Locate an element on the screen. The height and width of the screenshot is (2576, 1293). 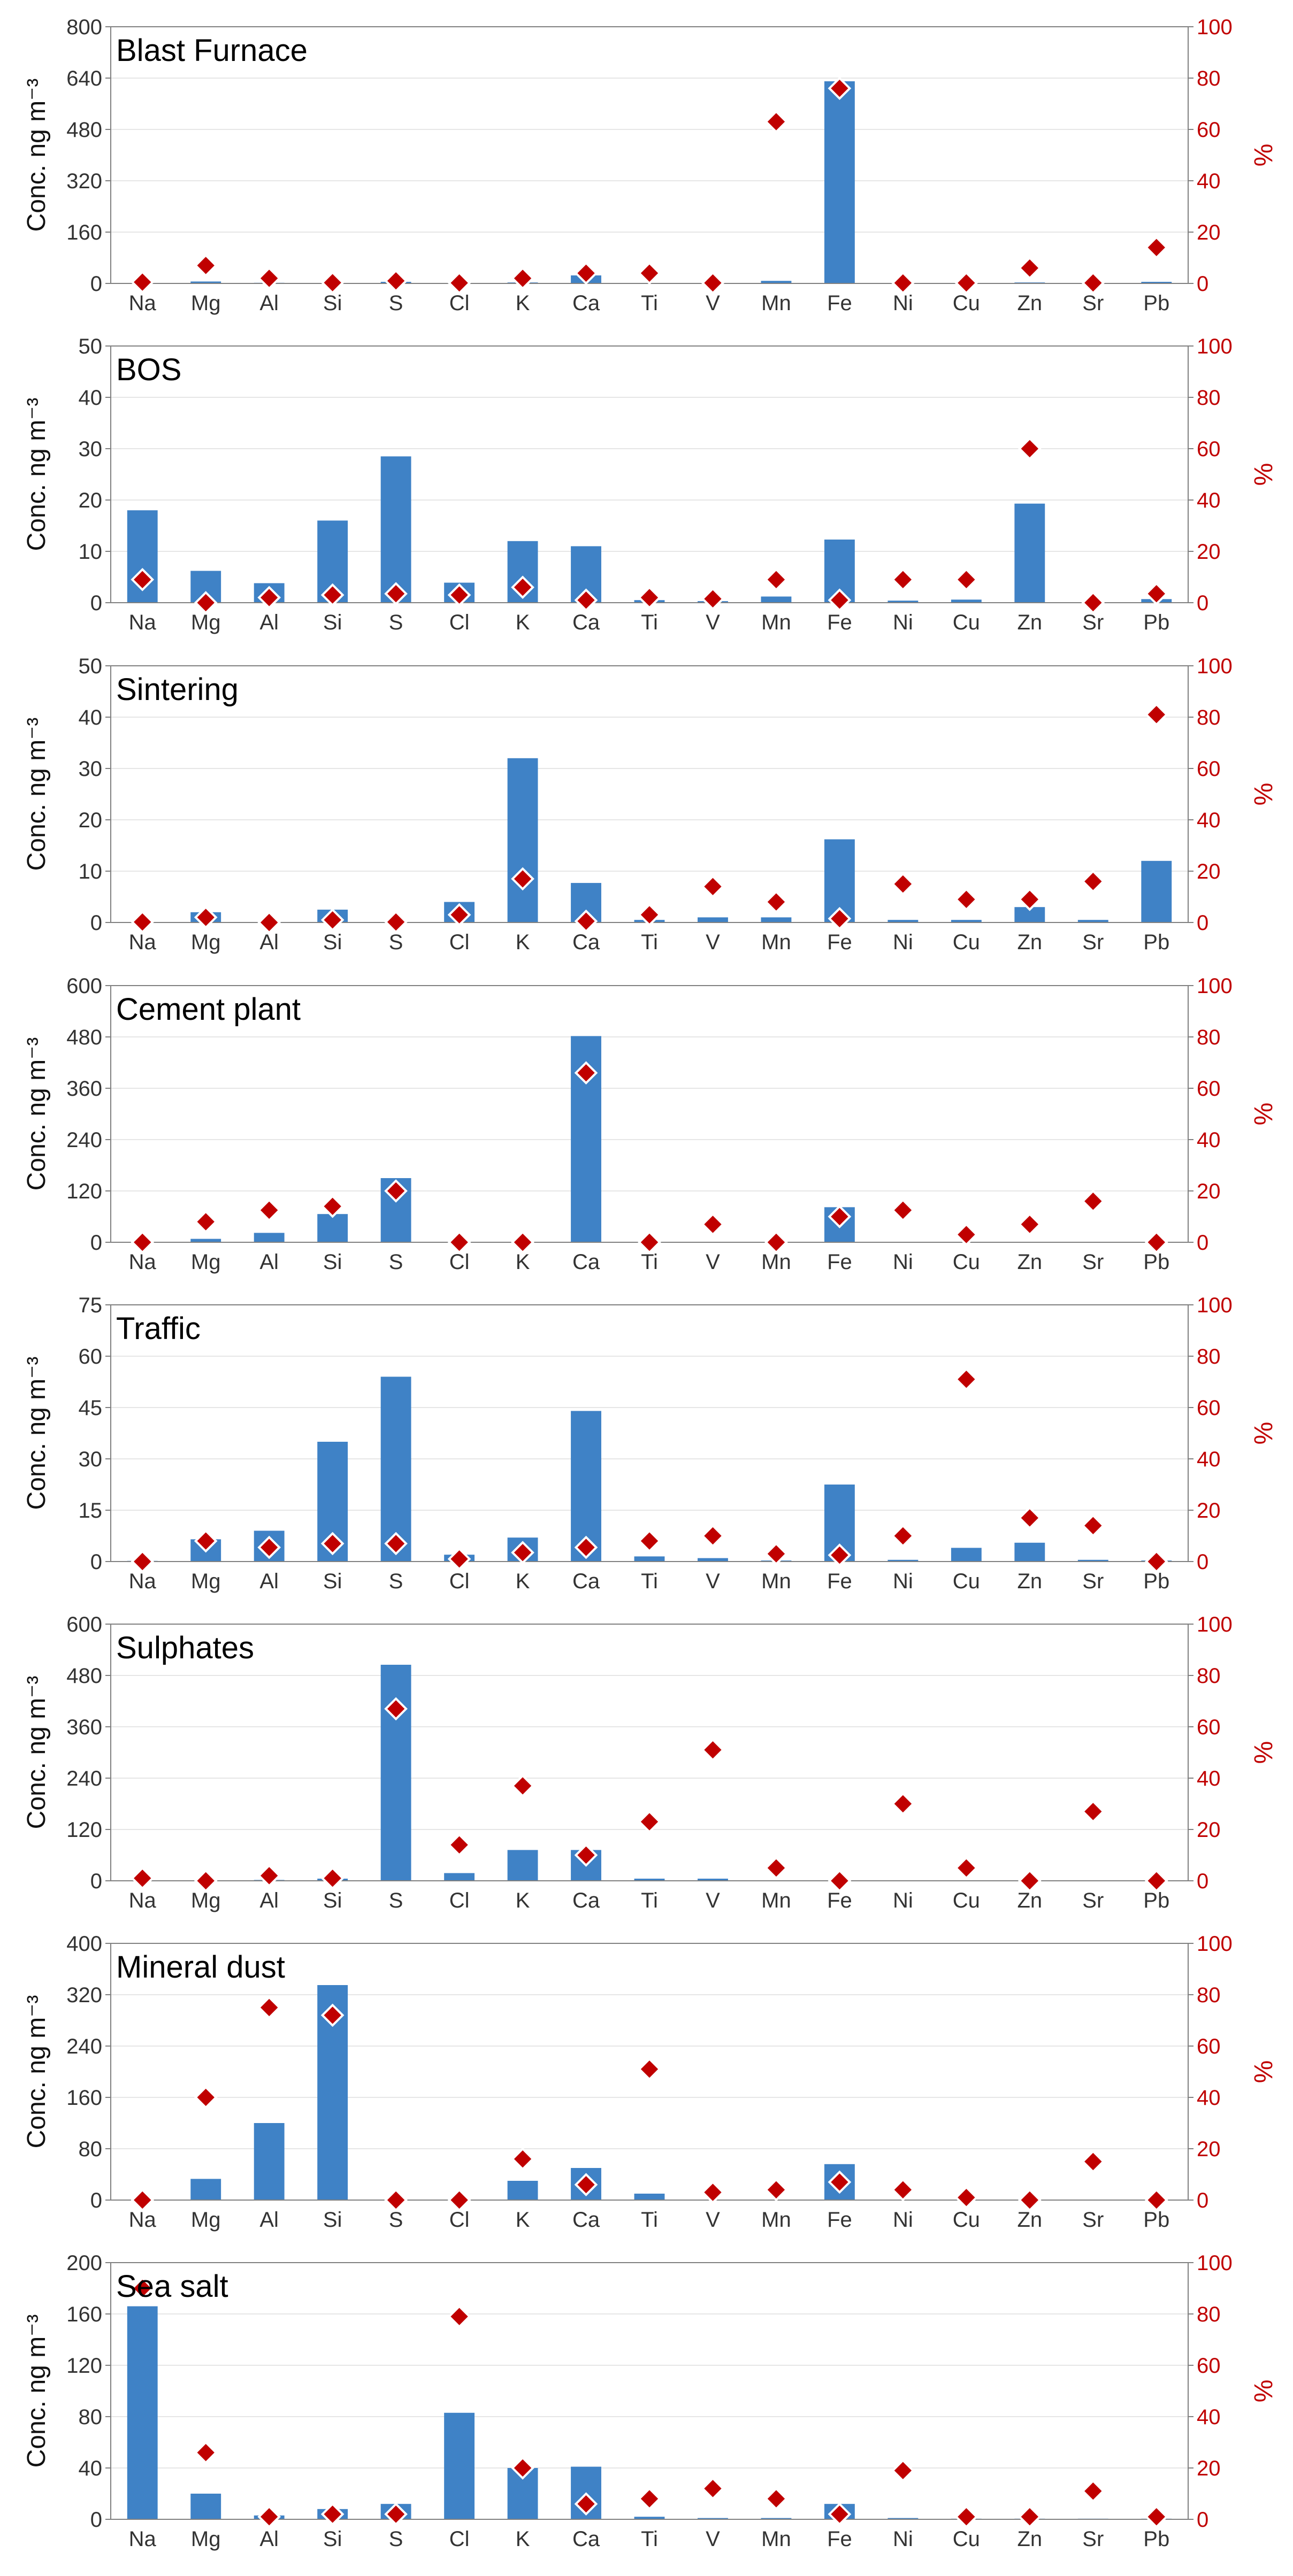
category-label: Mg is located at coordinates (206, 1262).